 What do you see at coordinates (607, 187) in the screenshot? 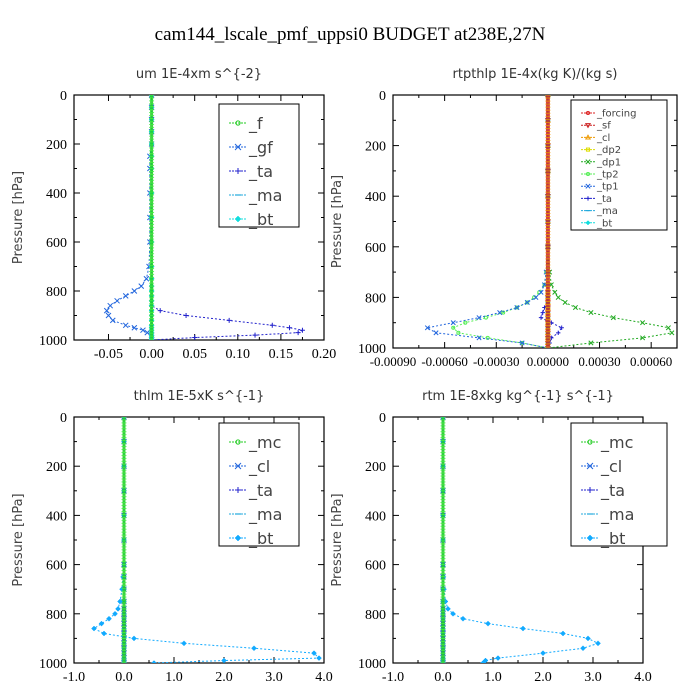
I see `legend-label: _tp1` at bounding box center [607, 187].